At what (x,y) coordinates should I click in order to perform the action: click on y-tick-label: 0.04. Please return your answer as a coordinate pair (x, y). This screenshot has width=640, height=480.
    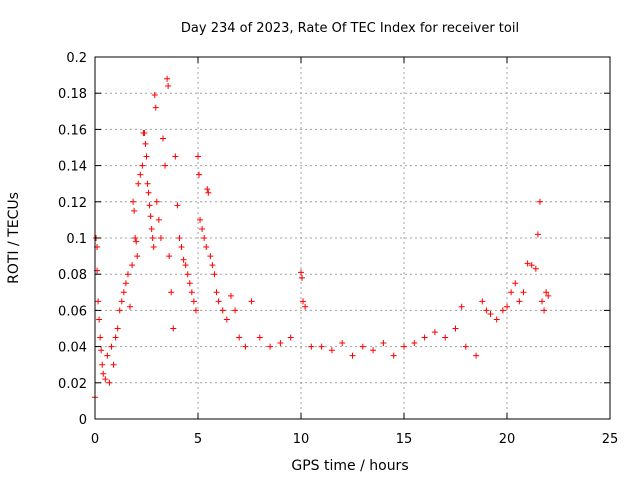
    Looking at the image, I should click on (72, 348).